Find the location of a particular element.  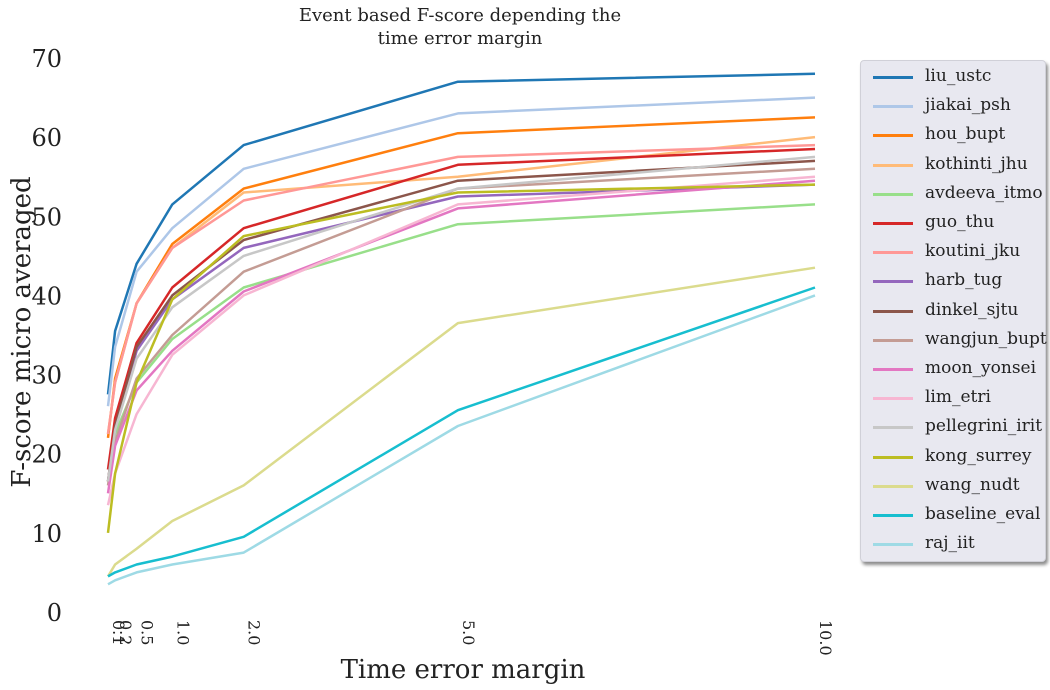

legend-label: lim_etri is located at coordinates (958, 397).